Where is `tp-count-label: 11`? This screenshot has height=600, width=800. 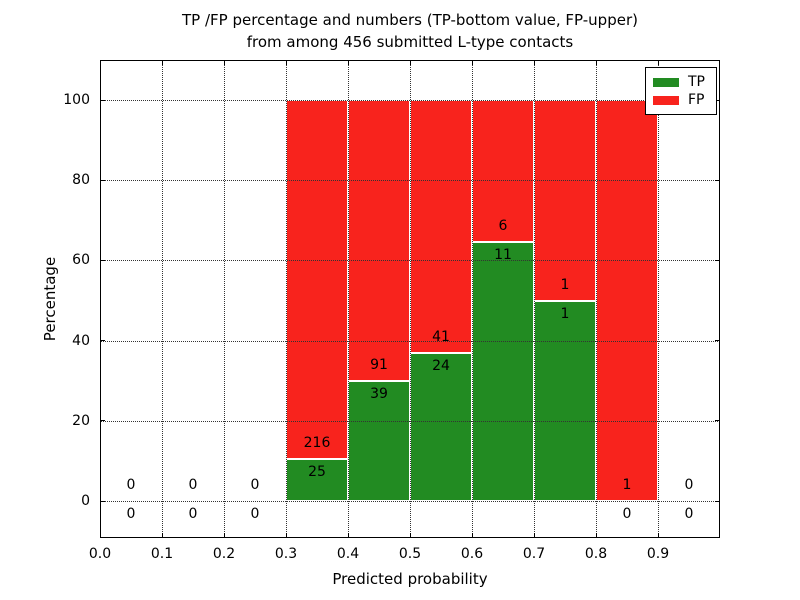
tp-count-label: 11 is located at coordinates (503, 254).